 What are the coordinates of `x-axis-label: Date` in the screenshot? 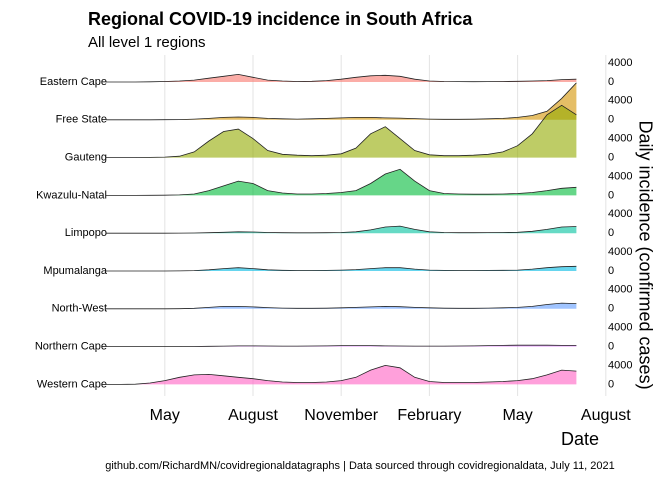 It's located at (580, 439).